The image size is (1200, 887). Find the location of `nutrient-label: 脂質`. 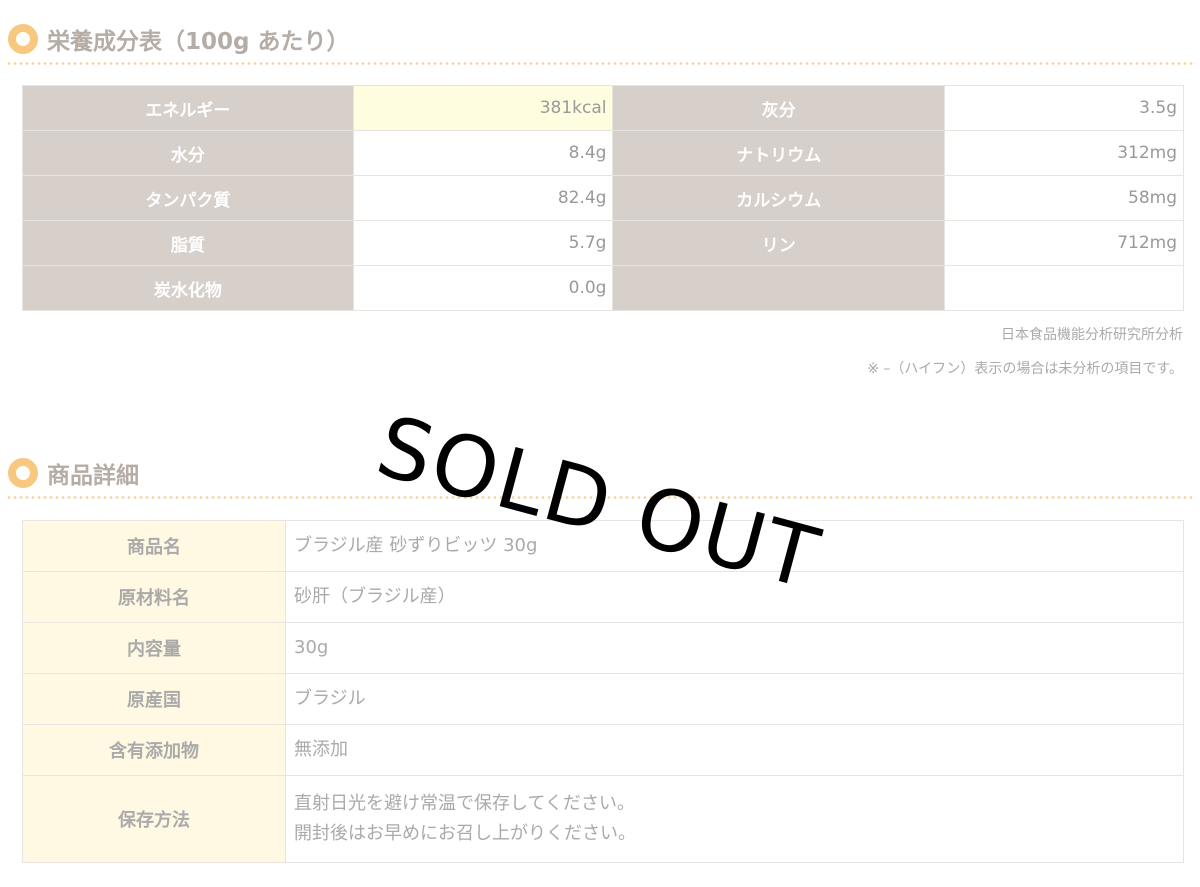

nutrient-label: 脂質 is located at coordinates (188, 243).